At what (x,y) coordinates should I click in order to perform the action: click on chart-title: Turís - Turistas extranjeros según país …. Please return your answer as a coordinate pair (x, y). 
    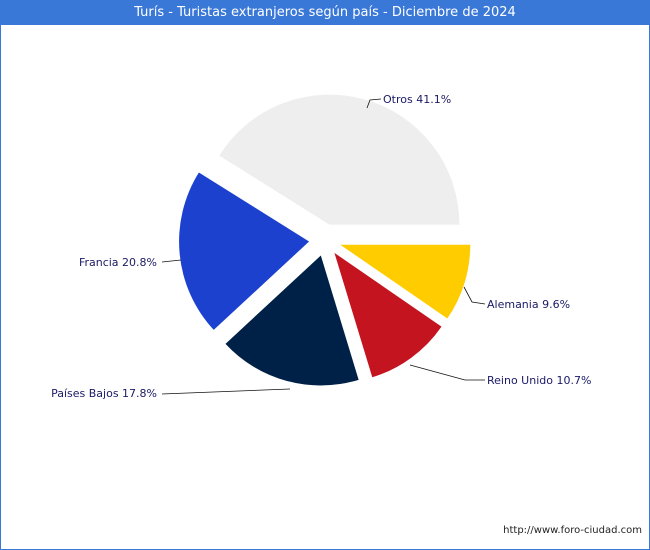
    Looking at the image, I should click on (325, 13).